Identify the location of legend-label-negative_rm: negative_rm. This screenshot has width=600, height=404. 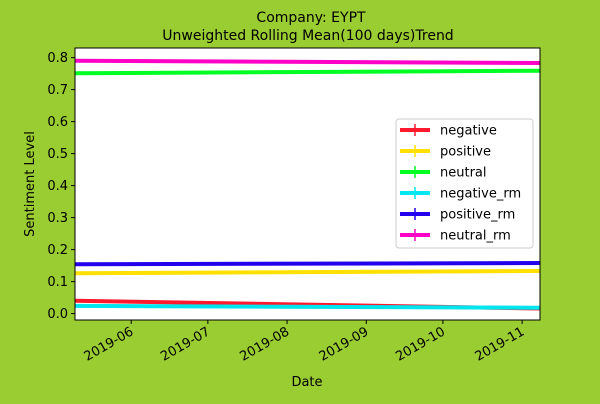
(480, 194).